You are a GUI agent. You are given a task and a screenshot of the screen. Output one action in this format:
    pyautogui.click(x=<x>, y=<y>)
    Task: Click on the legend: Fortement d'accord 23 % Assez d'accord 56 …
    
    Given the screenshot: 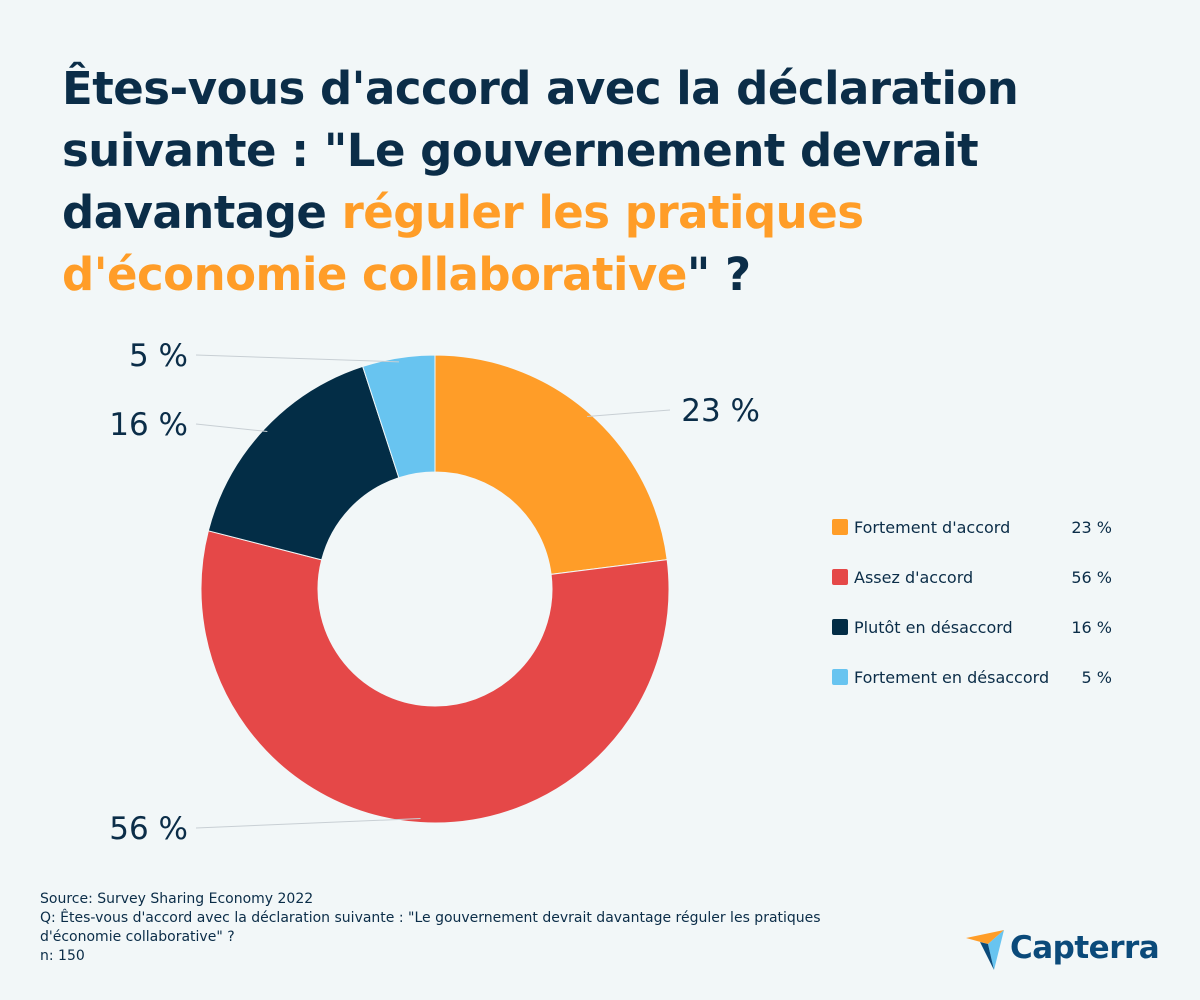 What is the action you would take?
    pyautogui.click(x=972, y=602)
    